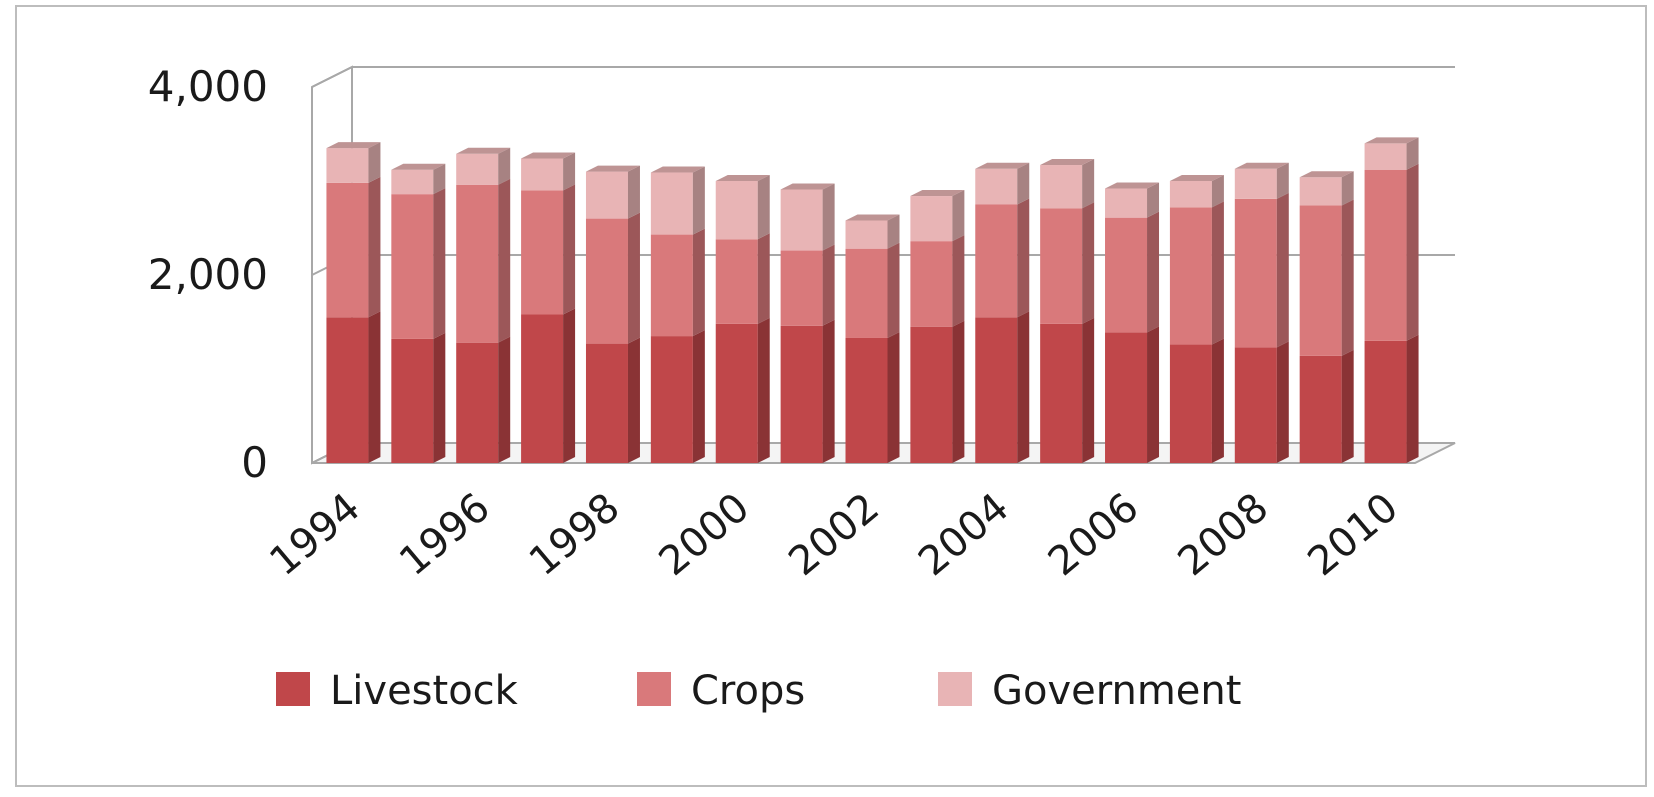  I want to click on bar-crops-2002, so click(866, 293).